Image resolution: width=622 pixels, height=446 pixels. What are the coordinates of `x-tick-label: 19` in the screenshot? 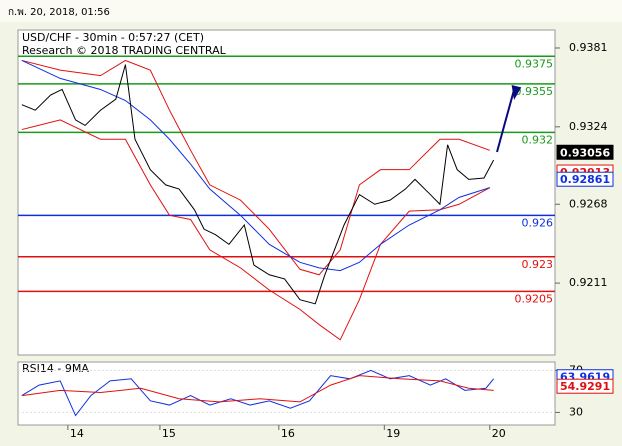 It's located at (393, 433).